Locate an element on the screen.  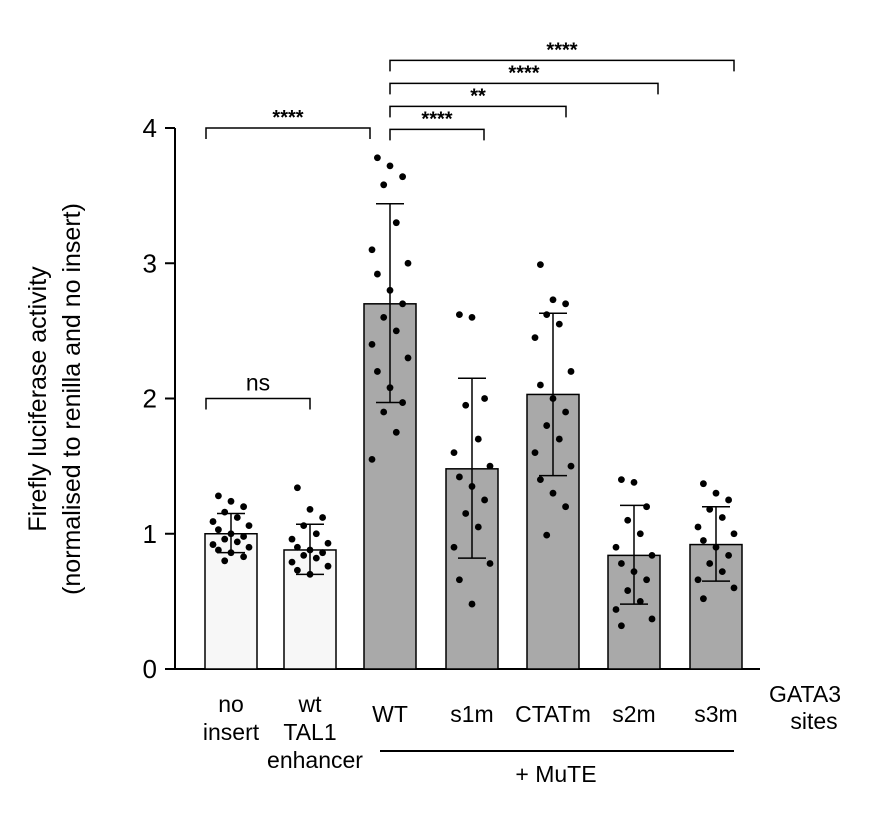
category-label: wt TAL1 enhancer is located at coordinates (315, 732).